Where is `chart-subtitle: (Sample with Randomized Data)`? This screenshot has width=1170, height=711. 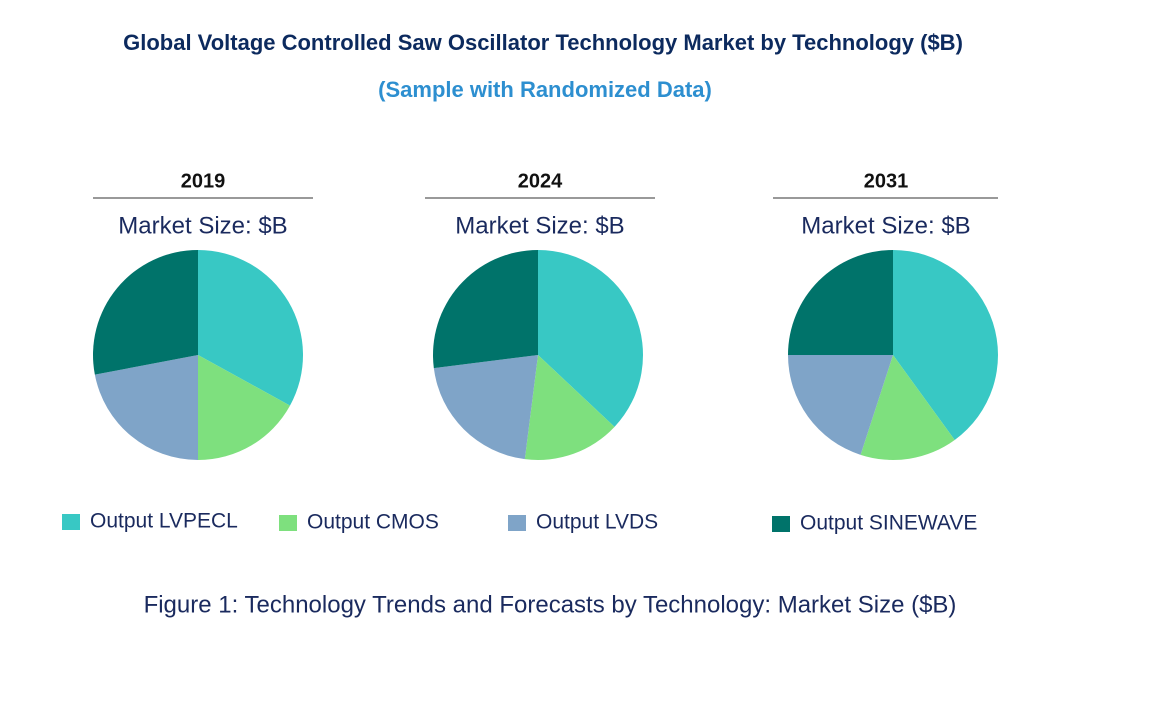
chart-subtitle: (Sample with Randomized Data) is located at coordinates (545, 89).